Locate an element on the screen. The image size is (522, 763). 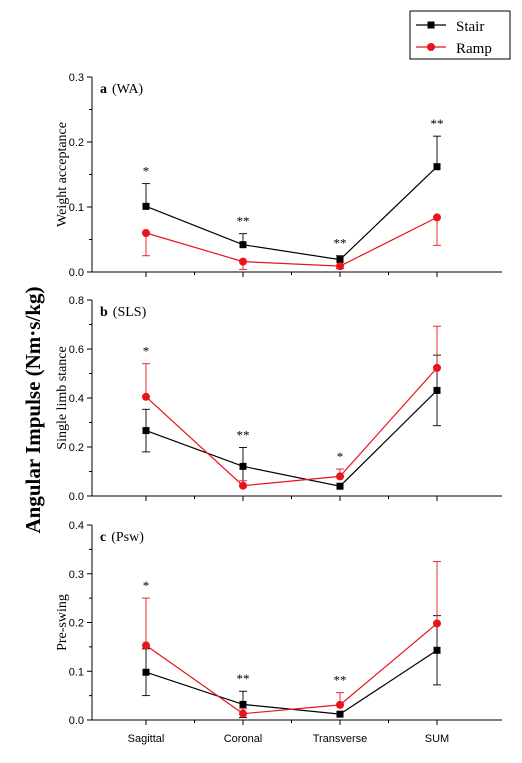
panel-letter: a is located at coordinates (103, 89).